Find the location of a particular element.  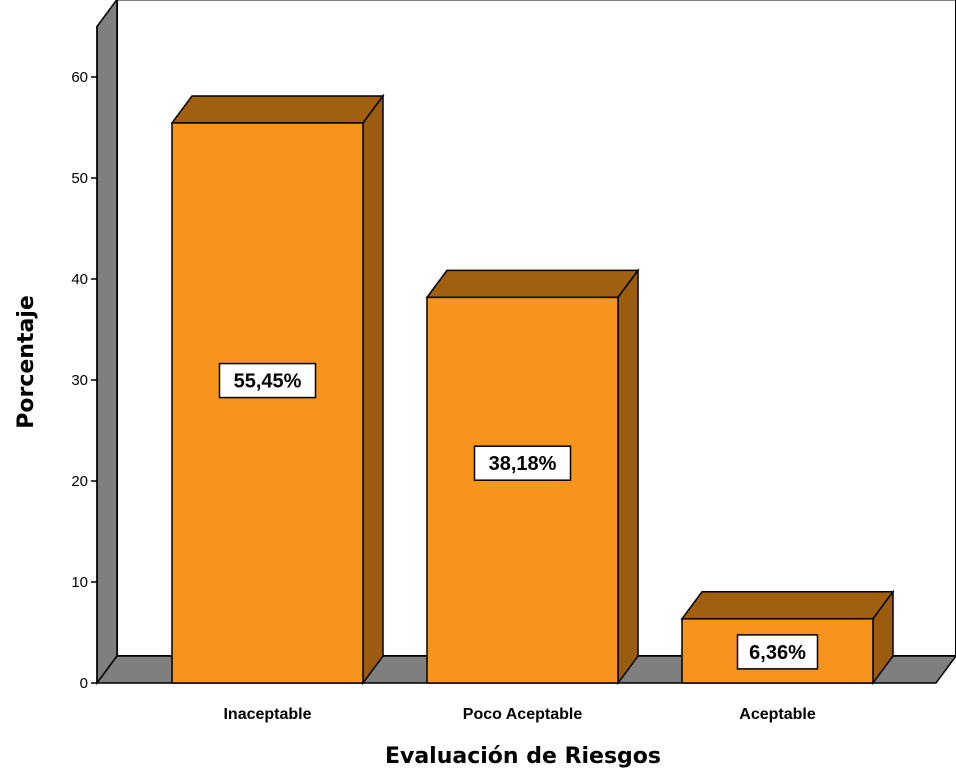

data-label: 6,36% is located at coordinates (777, 653).